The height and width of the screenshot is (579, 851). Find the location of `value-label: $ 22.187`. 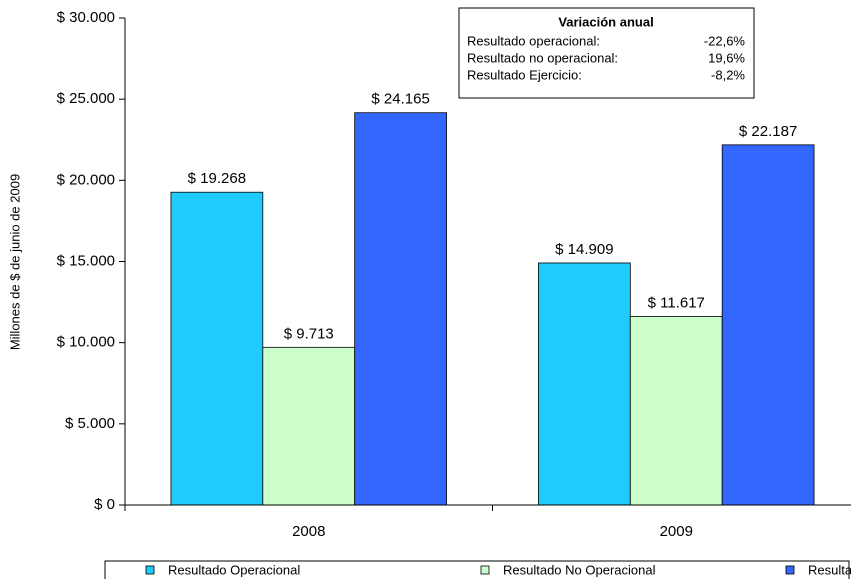

value-label: $ 22.187 is located at coordinates (768, 131).